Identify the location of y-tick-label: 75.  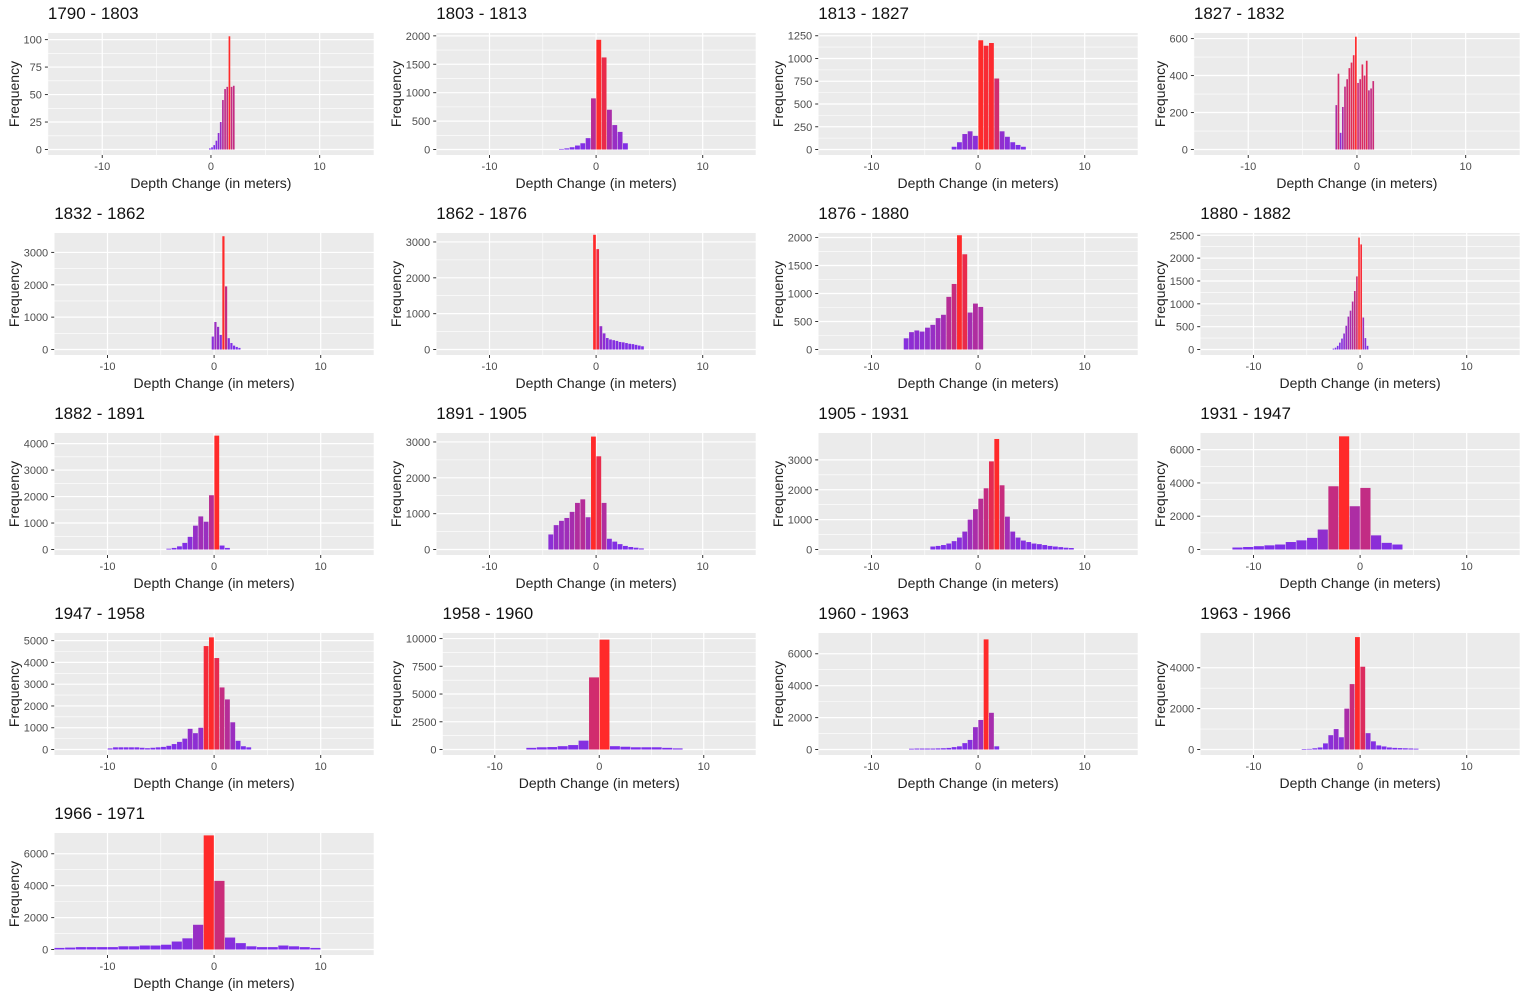
(36, 68).